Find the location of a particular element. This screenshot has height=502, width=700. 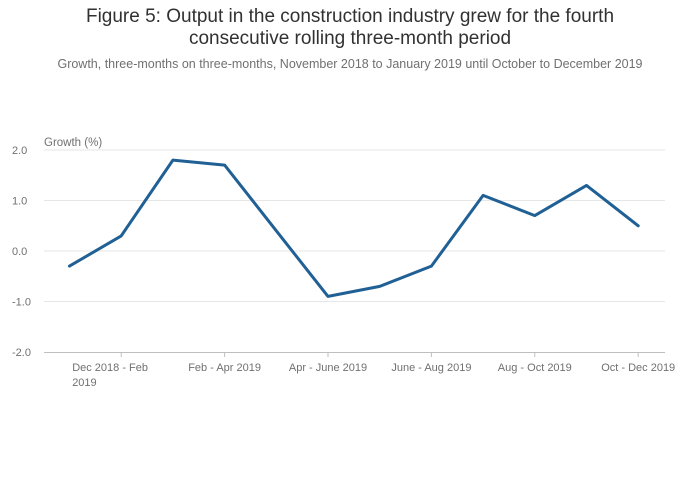

x-tick-label: Apr - June 2019 is located at coordinates (328, 368).